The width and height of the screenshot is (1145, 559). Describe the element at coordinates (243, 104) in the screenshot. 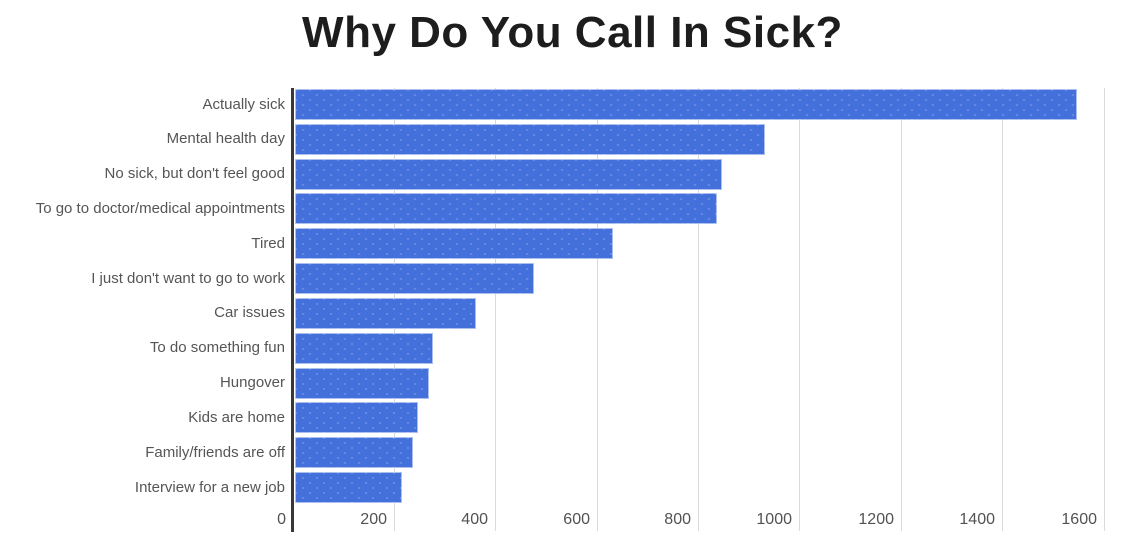

I see `category-label: Actually sick` at that location.